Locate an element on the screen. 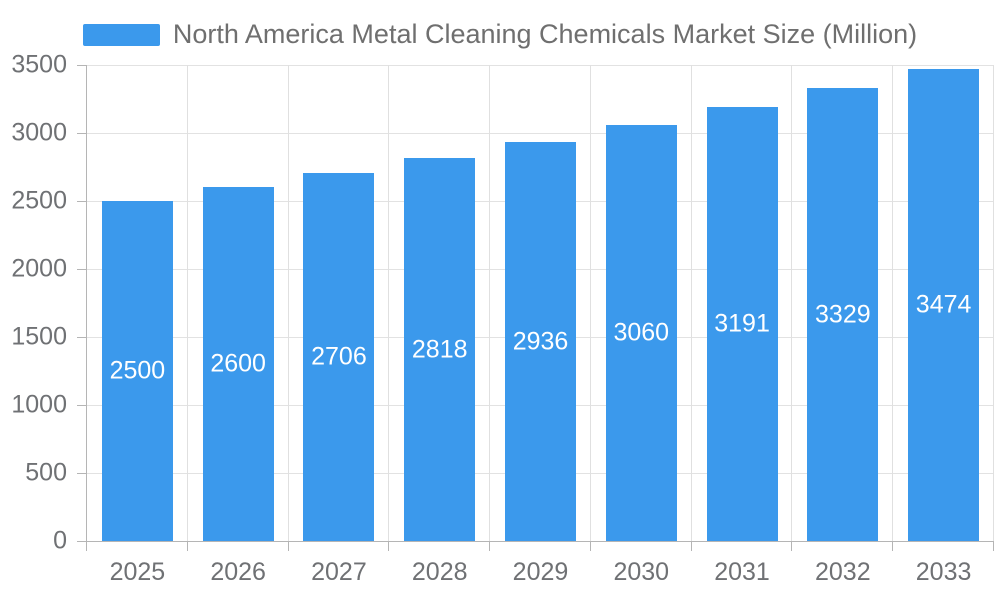 Image resolution: width=1000 pixels, height=600 pixels. bar-value-label: 3329 is located at coordinates (843, 314).